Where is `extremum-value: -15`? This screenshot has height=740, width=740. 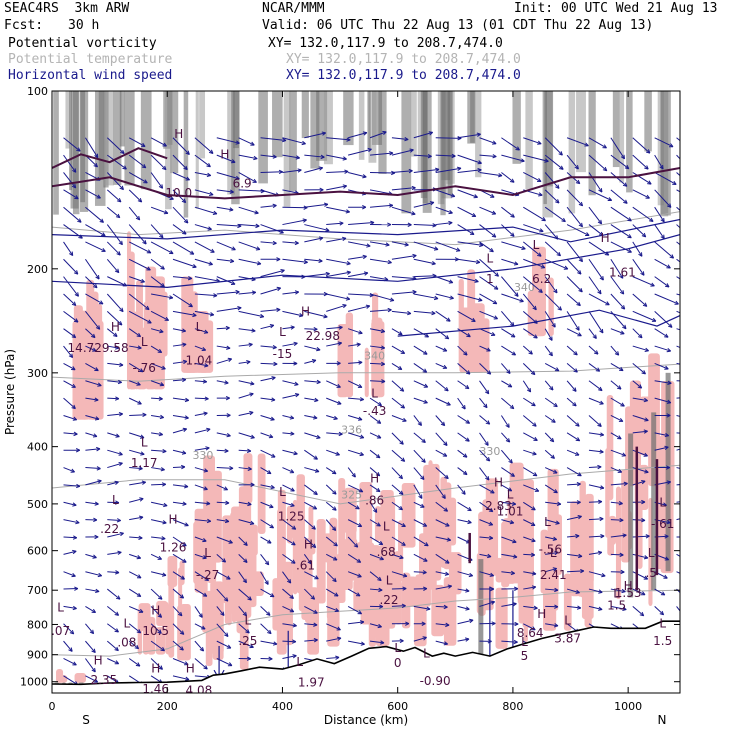 extremum-value: -15 is located at coordinates (283, 354).